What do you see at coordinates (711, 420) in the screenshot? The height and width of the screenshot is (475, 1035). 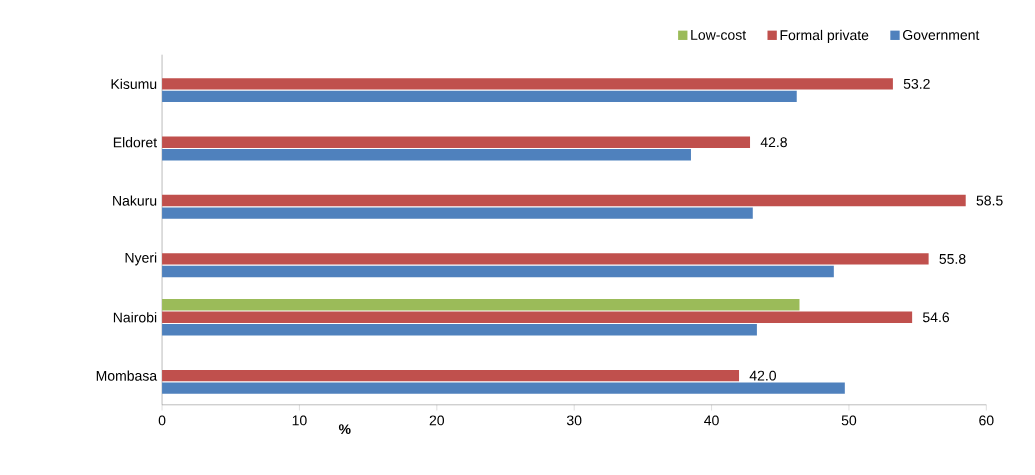 I see `x-tick-label: 40` at bounding box center [711, 420].